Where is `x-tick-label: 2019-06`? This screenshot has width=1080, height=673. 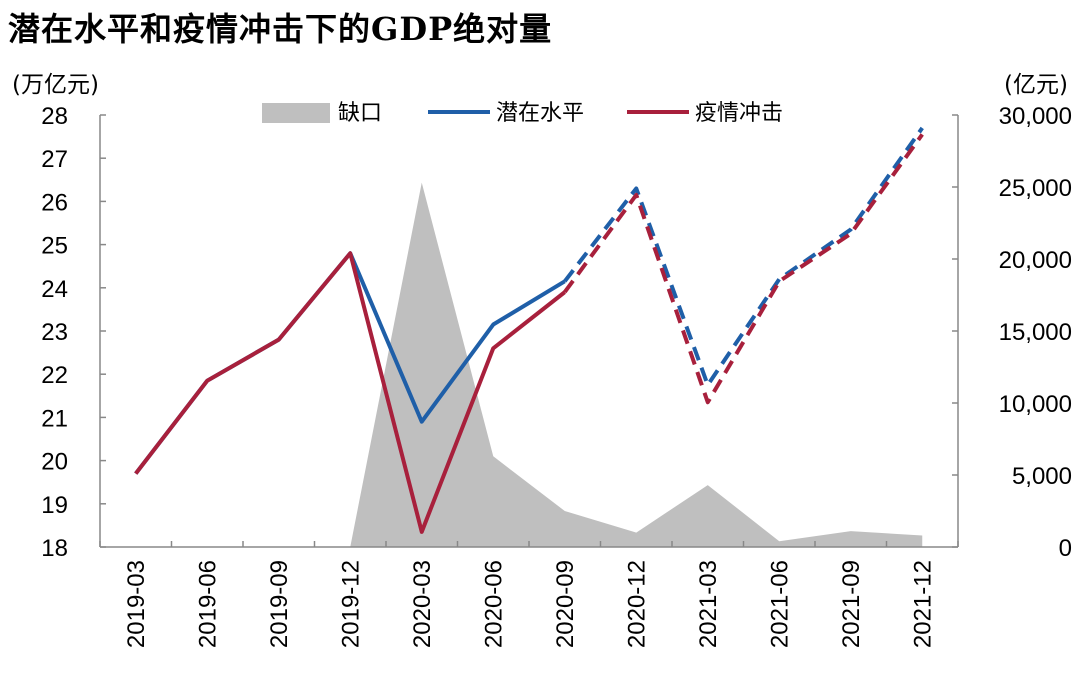 x-tick-label: 2019-06 is located at coordinates (207, 604).